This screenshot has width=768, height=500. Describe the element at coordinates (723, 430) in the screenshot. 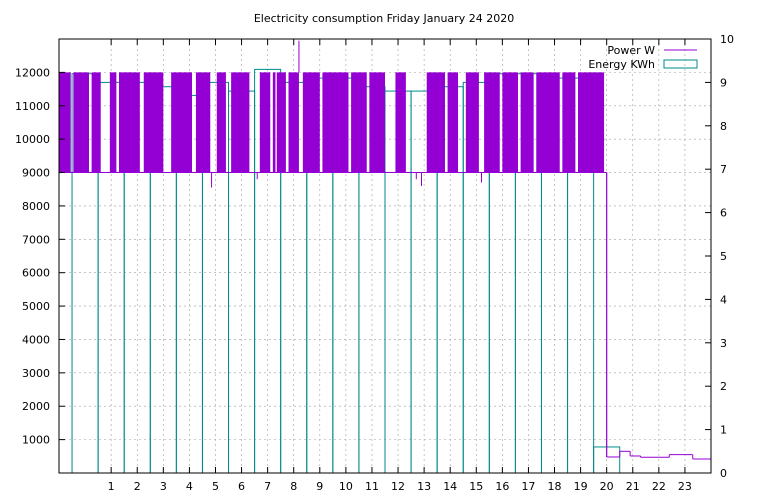

I see `y-right-tick-label: 1` at that location.